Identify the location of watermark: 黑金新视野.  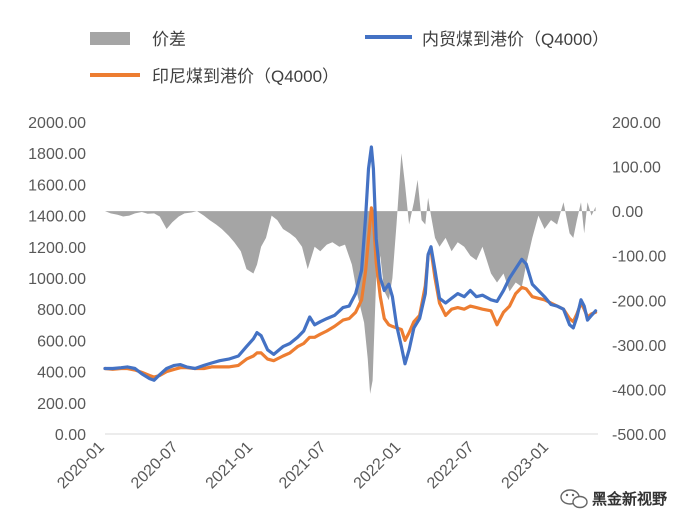
(613, 499).